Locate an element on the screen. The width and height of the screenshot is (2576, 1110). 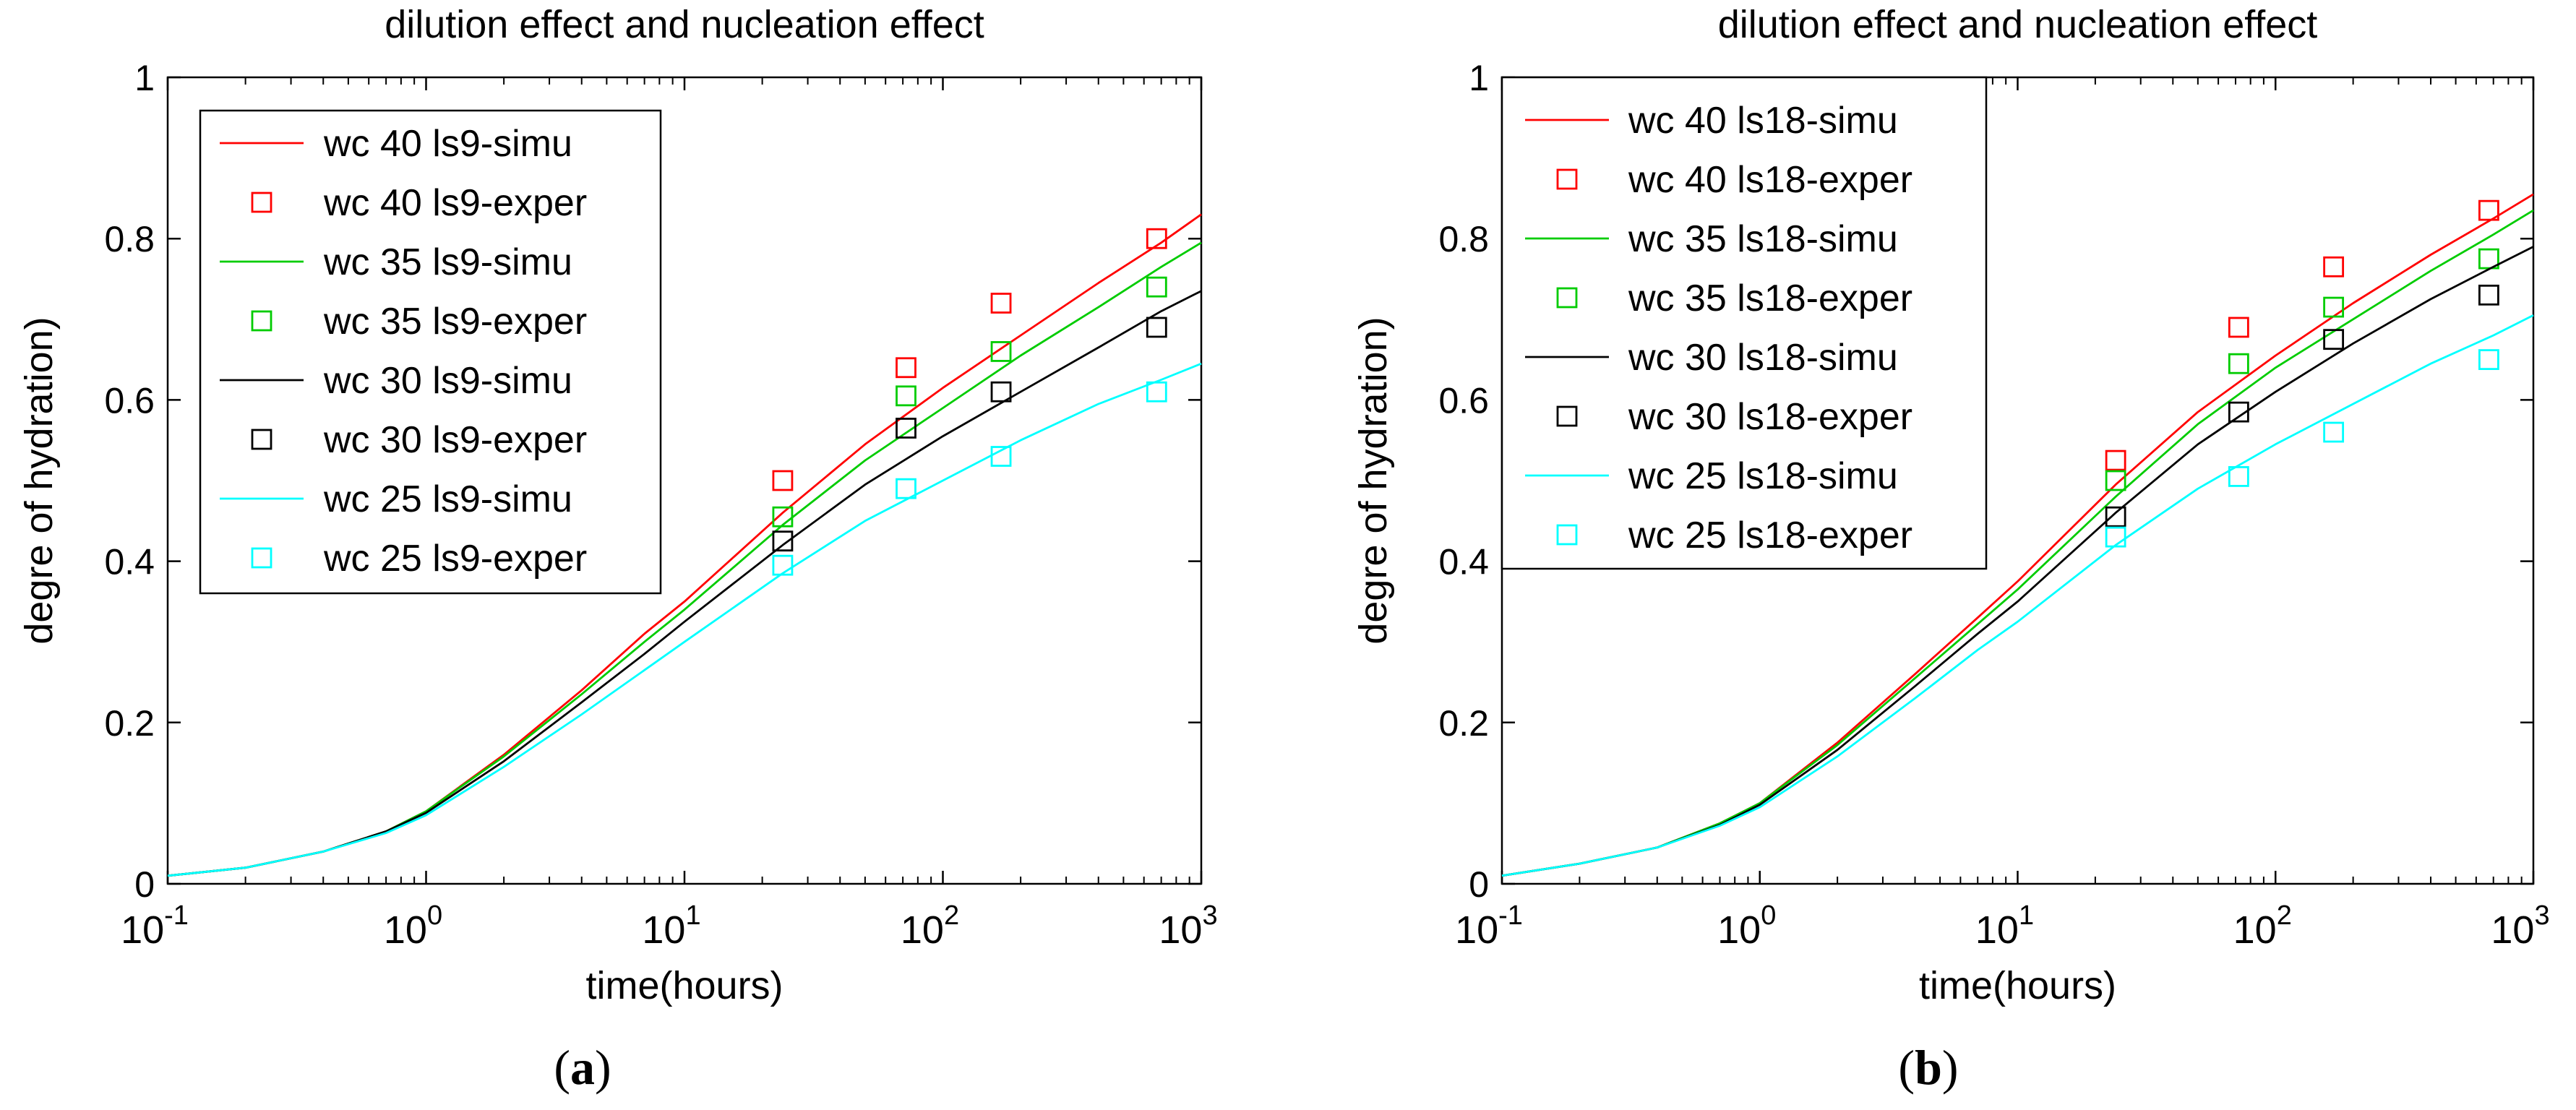
legend-label: wc 40 ls9-simu is located at coordinates (448, 144).